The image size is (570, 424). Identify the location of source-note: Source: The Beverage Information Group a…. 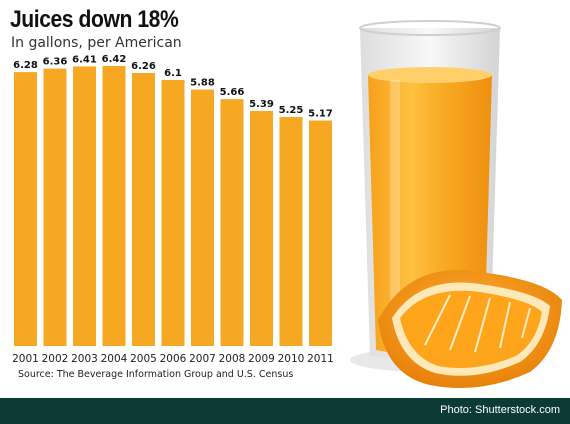
(156, 374).